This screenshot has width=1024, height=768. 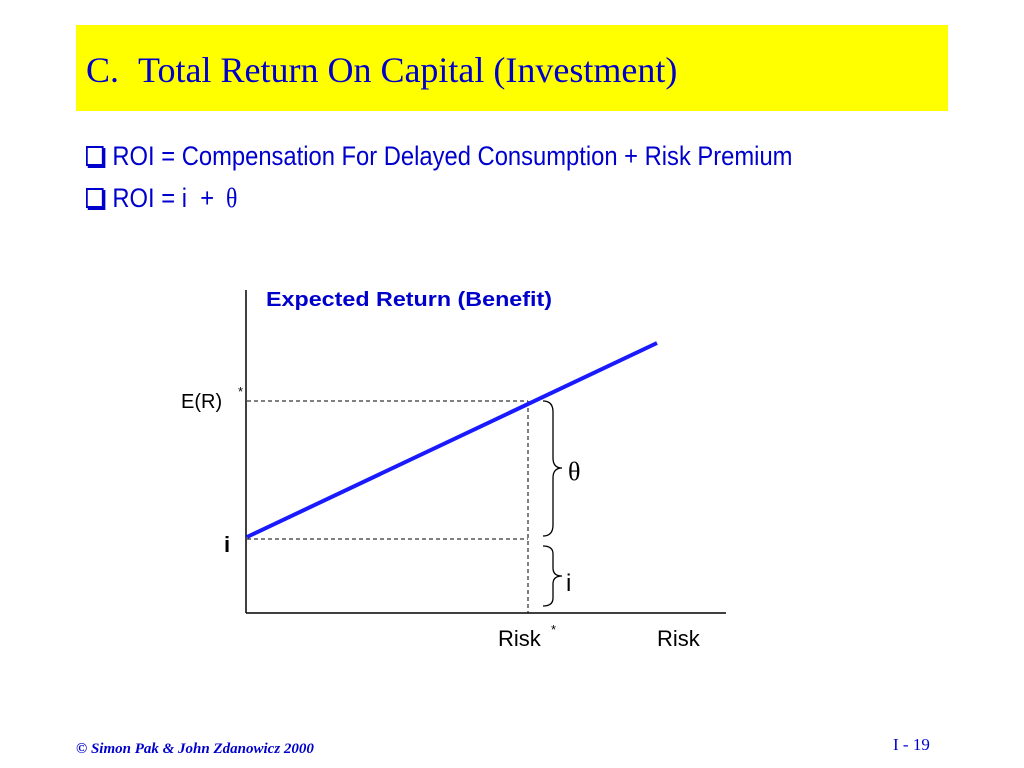 What do you see at coordinates (553, 629) in the screenshot?
I see `risk-star-superscript: *` at bounding box center [553, 629].